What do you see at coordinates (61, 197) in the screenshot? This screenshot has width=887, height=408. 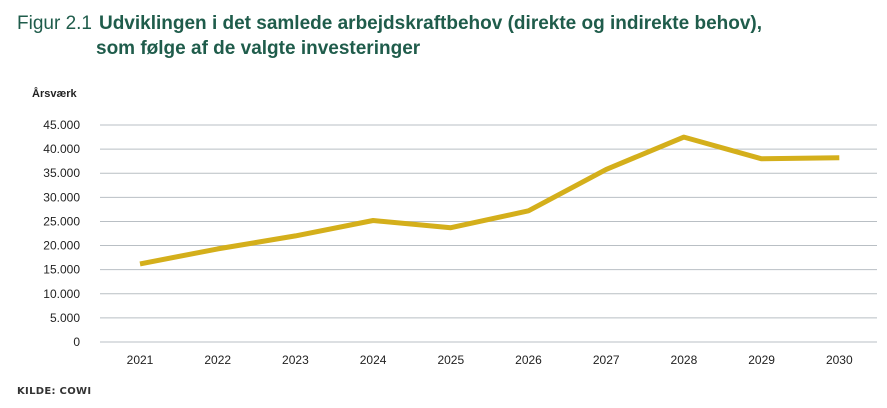 I see `y-tick-label: 30.000` at bounding box center [61, 197].